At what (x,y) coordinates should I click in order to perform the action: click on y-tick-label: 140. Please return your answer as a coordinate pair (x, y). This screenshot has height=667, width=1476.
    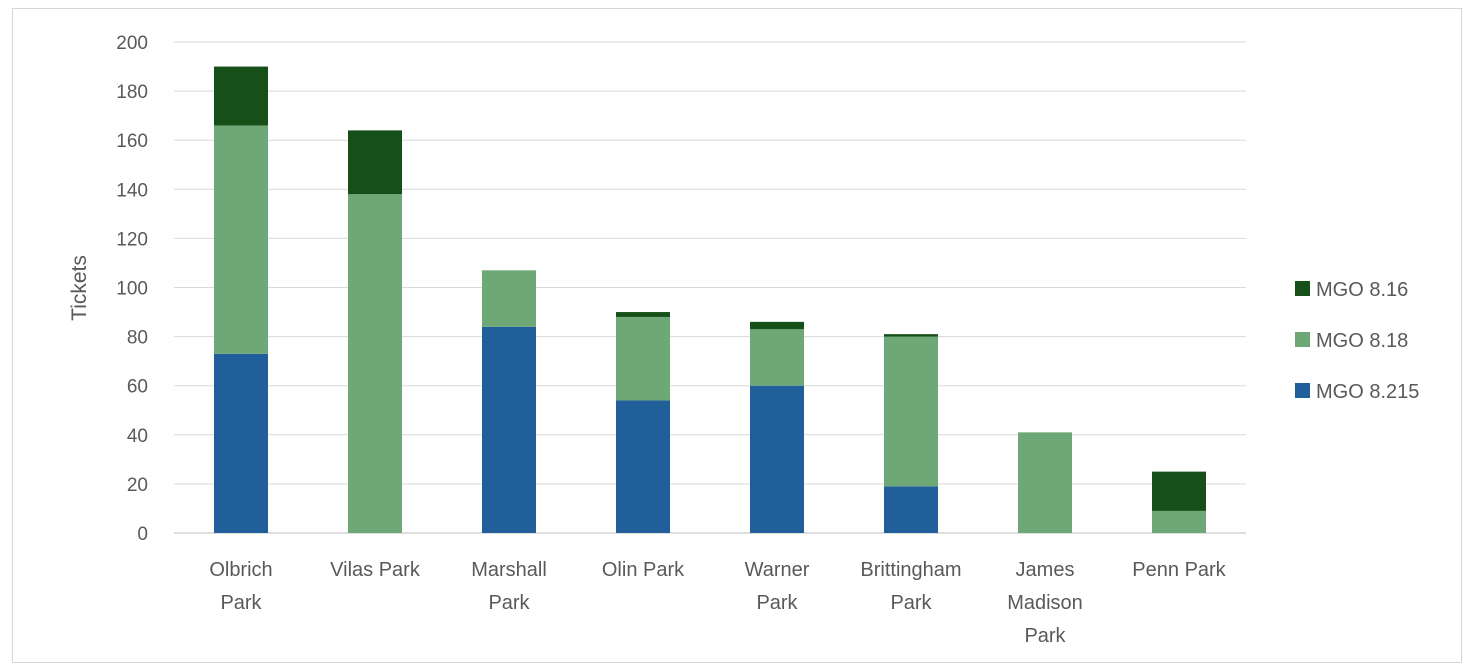
    Looking at the image, I should click on (132, 190).